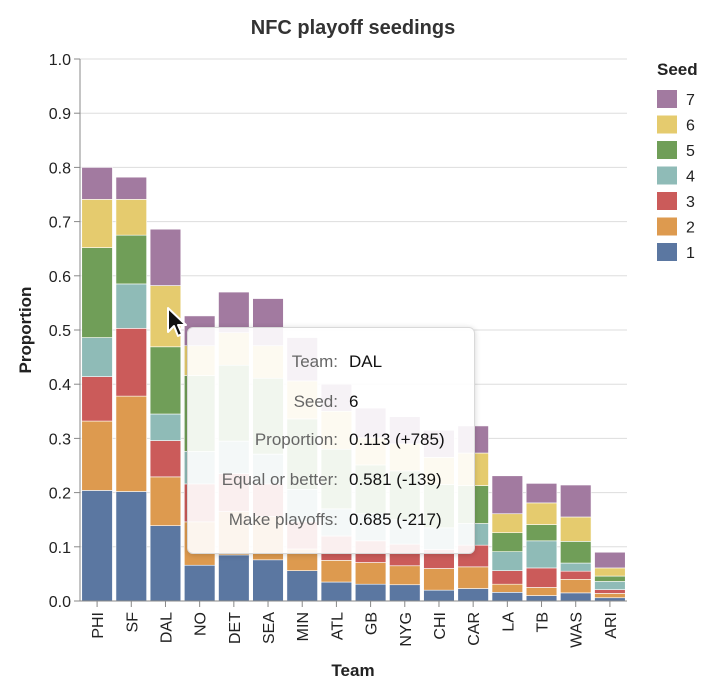  Describe the element at coordinates (690, 253) in the screenshot. I see `legend-label: 1` at that location.